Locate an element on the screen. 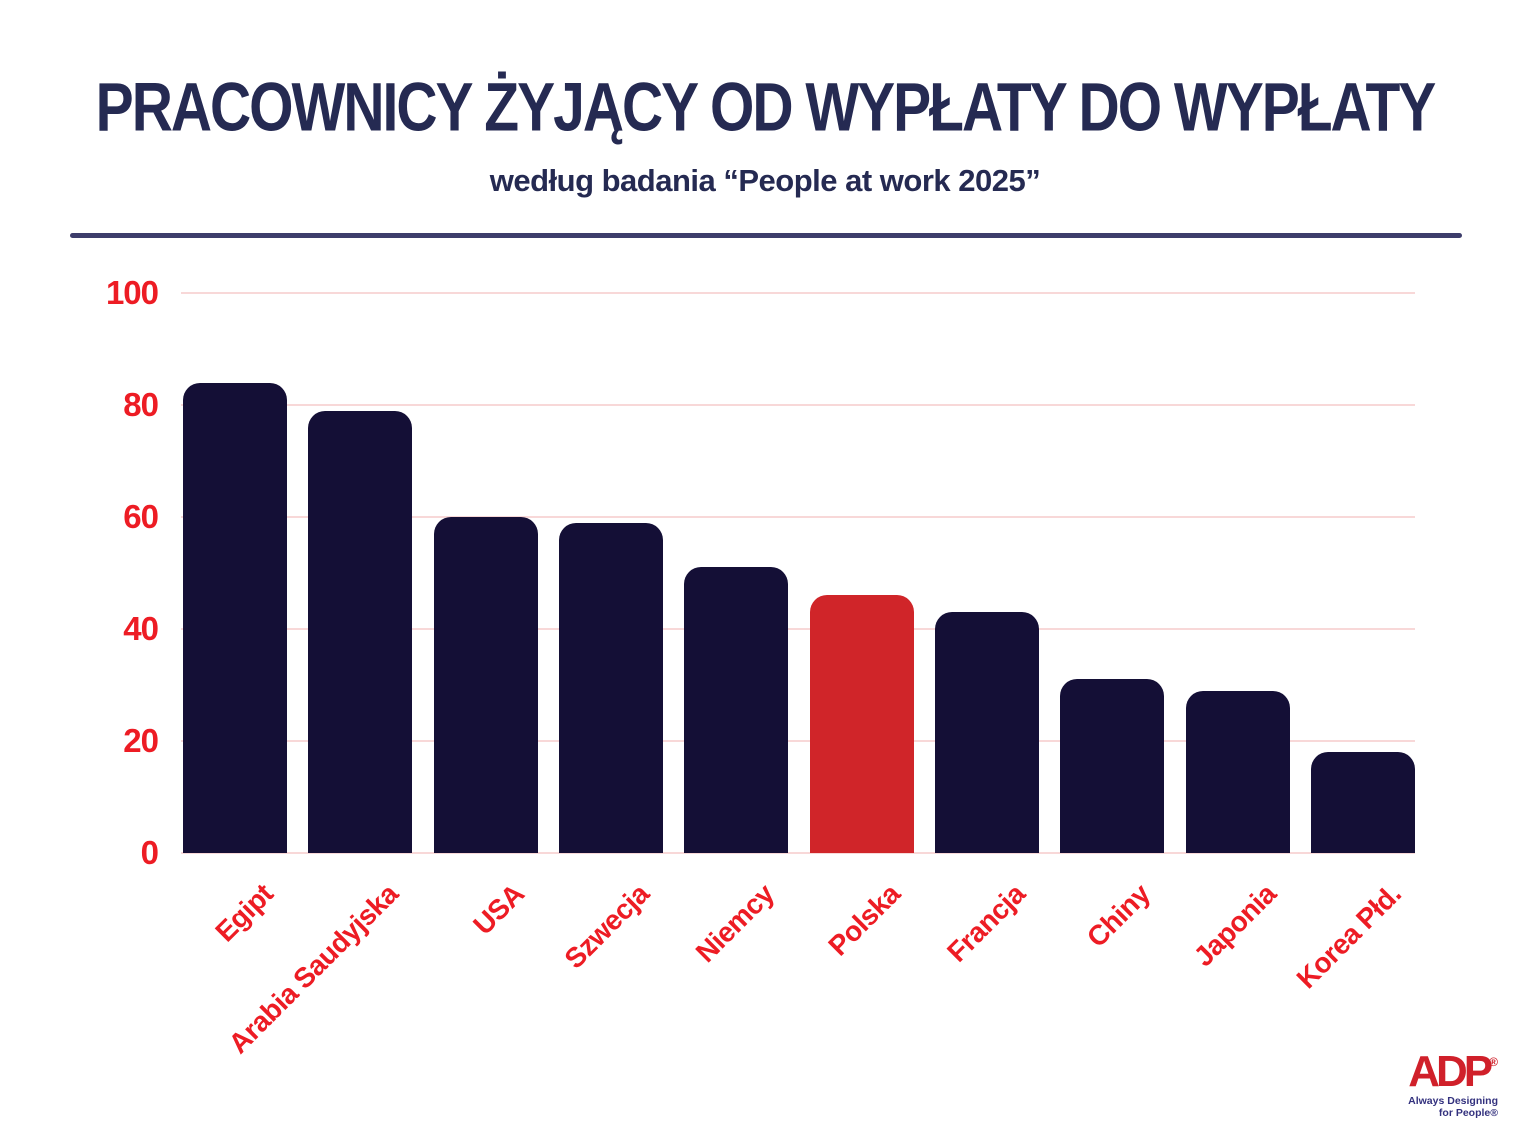 Image resolution: width=1530 pixels, height=1147 pixels. y-axis-tick-80: 80 is located at coordinates (141, 404).